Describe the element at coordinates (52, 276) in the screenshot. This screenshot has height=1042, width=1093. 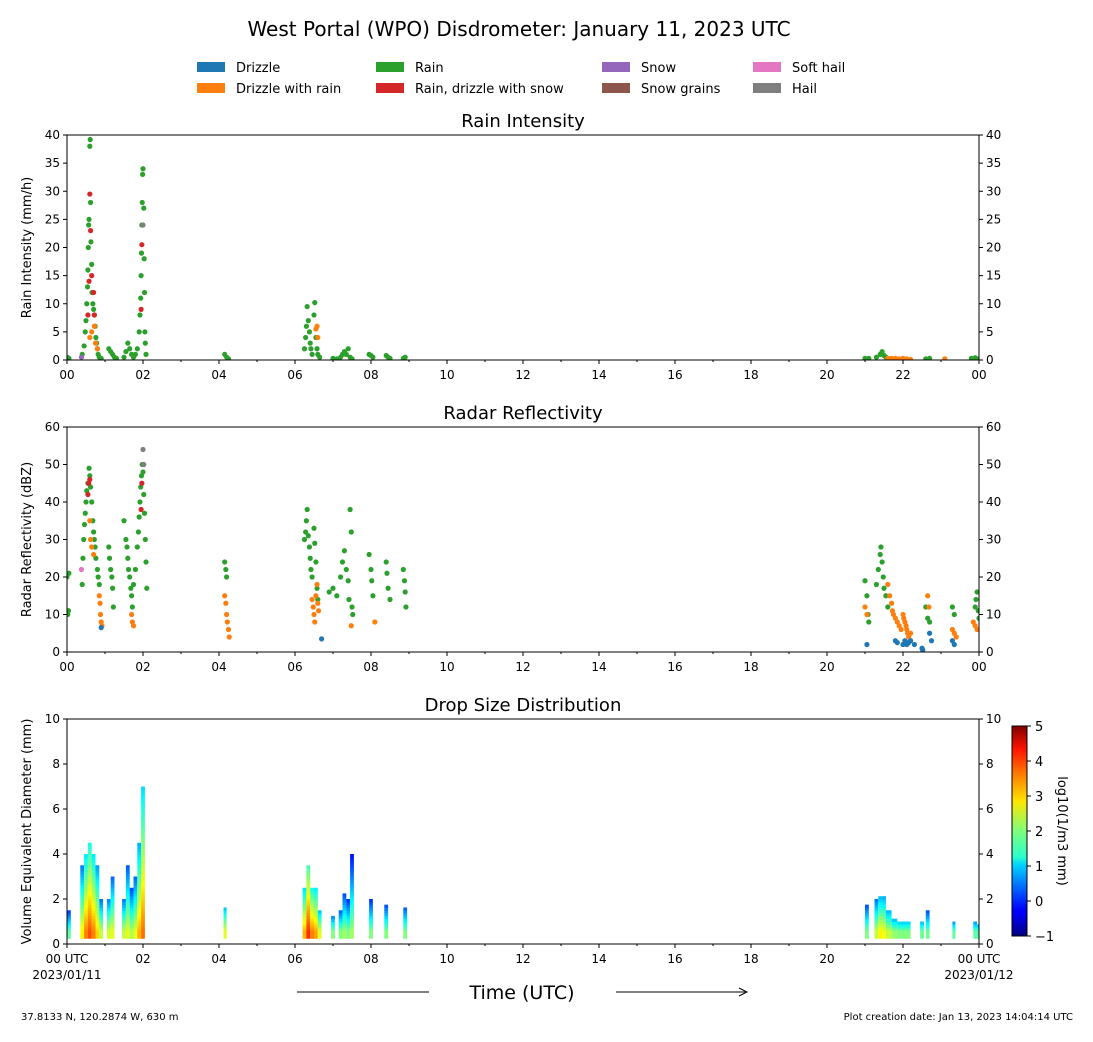
I see `y-tick-label: 15` at that location.